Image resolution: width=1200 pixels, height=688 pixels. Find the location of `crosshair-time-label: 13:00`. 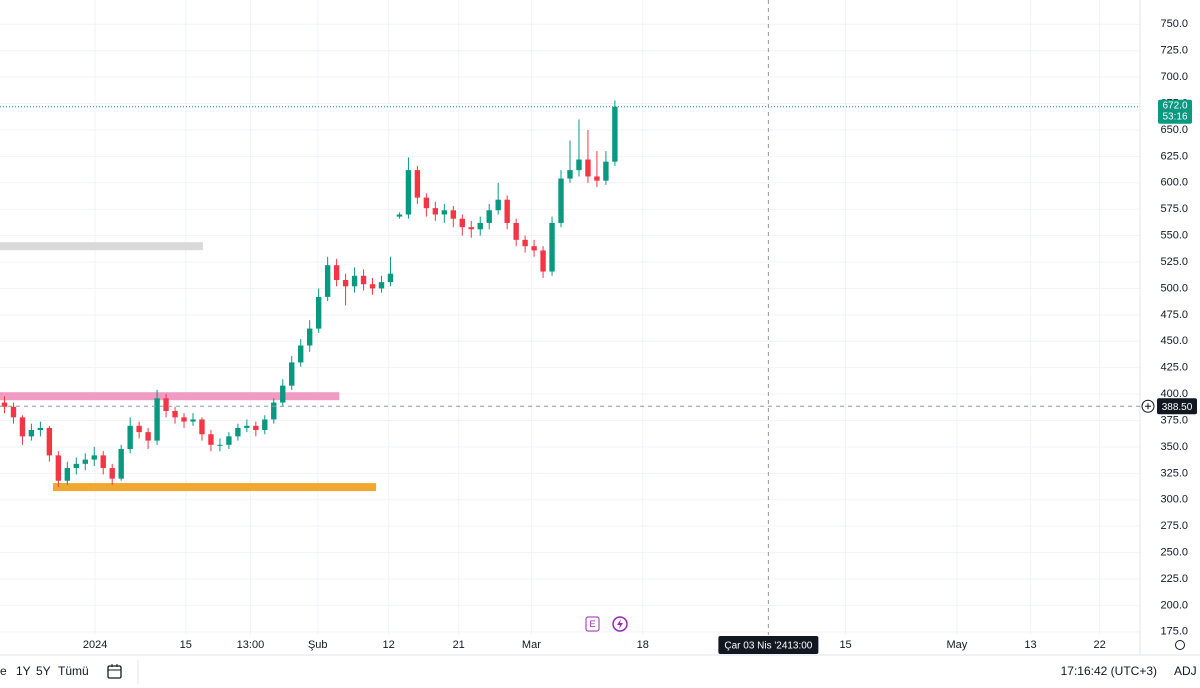

crosshair-time-label: 13:00 is located at coordinates (799, 646).